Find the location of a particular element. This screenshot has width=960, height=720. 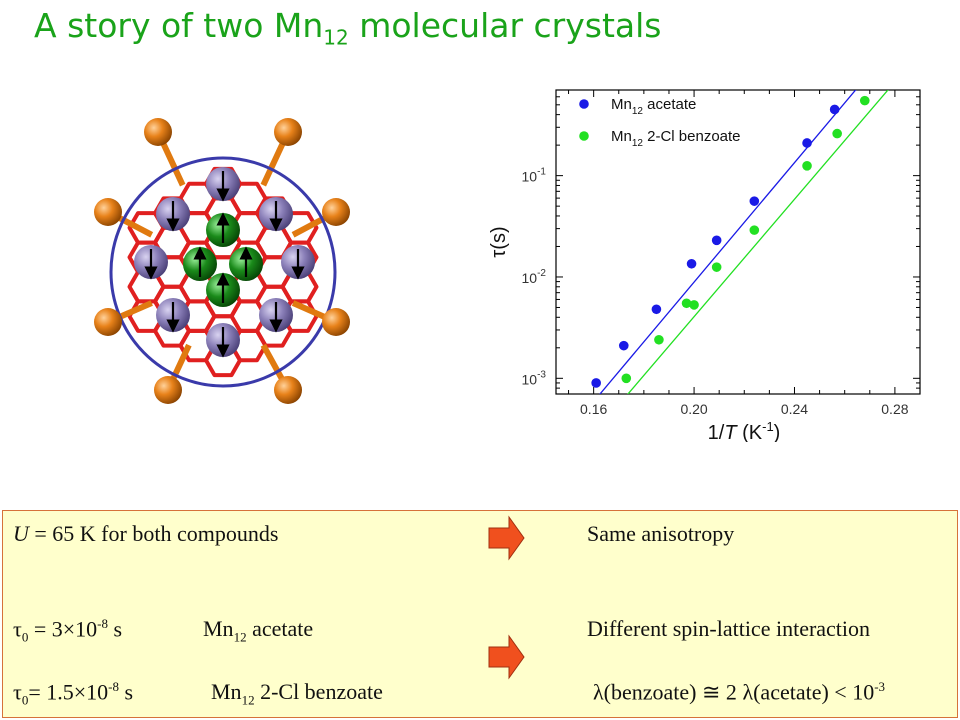

axis-labels: τ(s) 1/T (K-1) is located at coordinates (634, 334).